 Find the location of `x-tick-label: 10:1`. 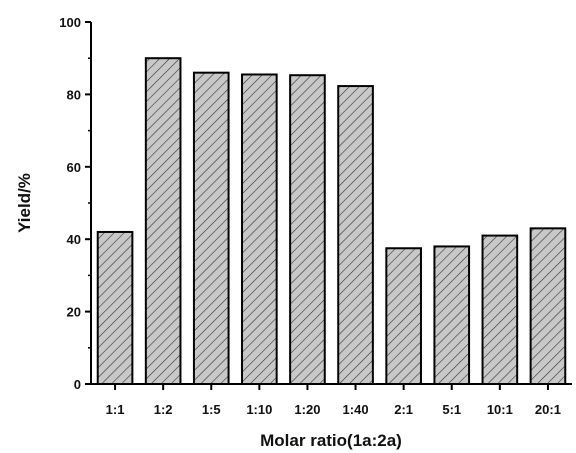

x-tick-label: 10:1 is located at coordinates (500, 409).